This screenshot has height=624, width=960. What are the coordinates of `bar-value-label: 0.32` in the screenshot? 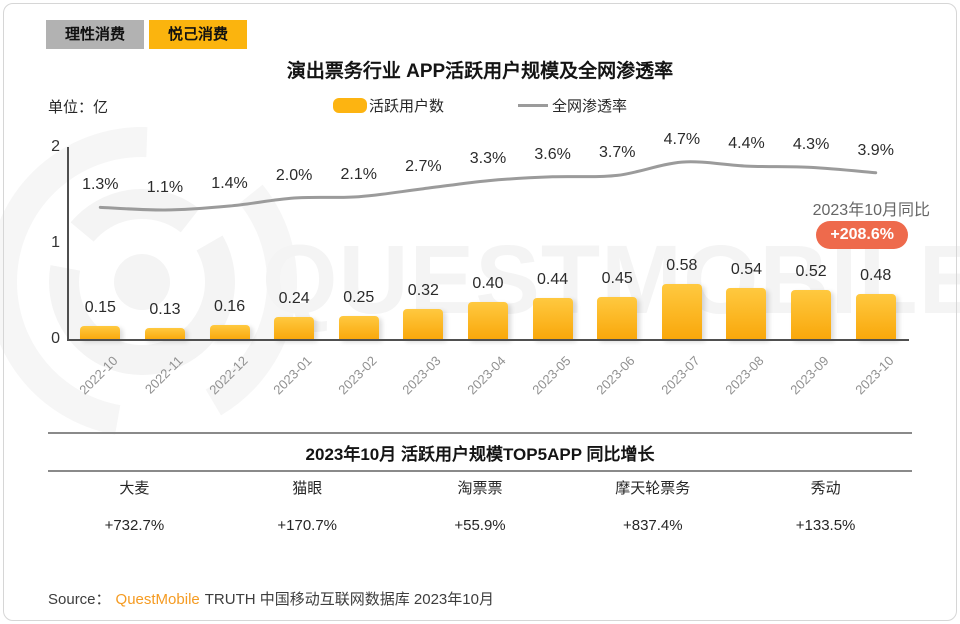 It's located at (423, 291).